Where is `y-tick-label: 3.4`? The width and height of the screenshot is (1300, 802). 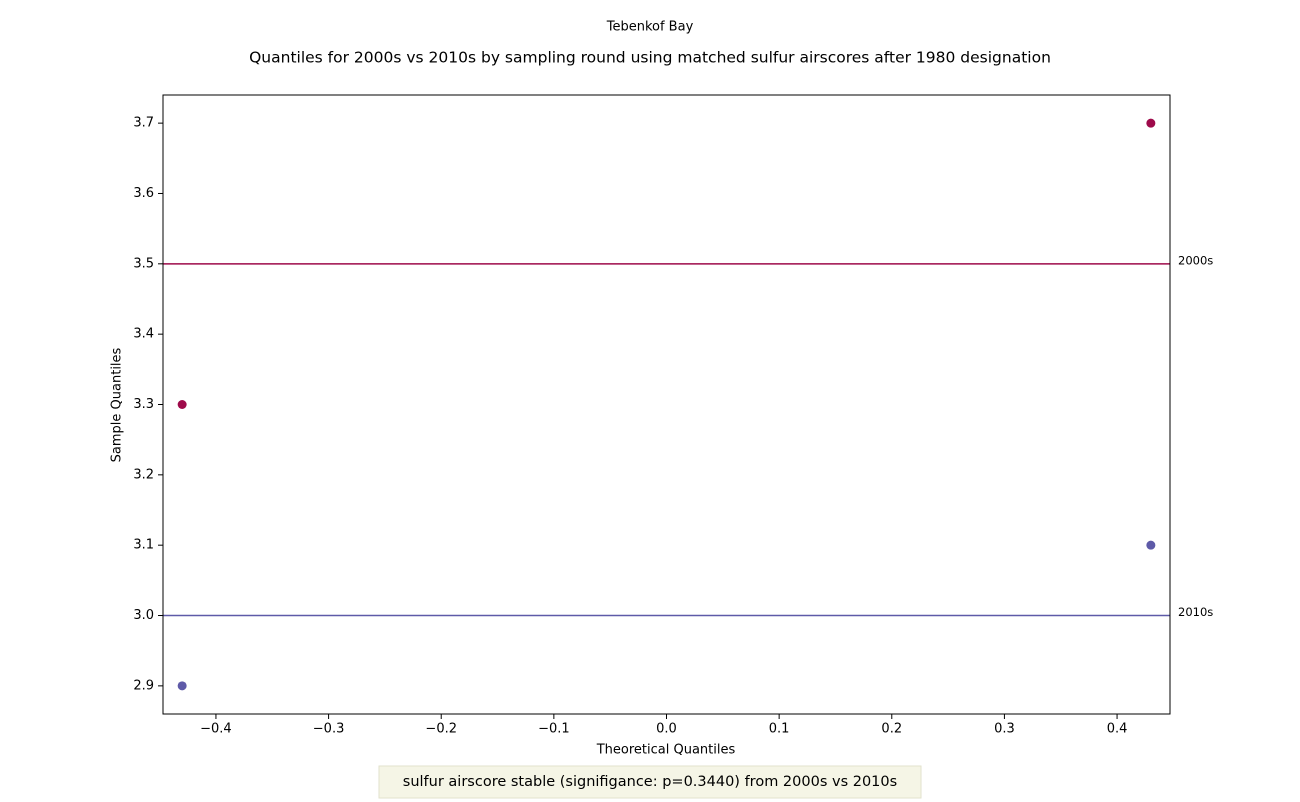 y-tick-label: 3.4 is located at coordinates (143, 334).